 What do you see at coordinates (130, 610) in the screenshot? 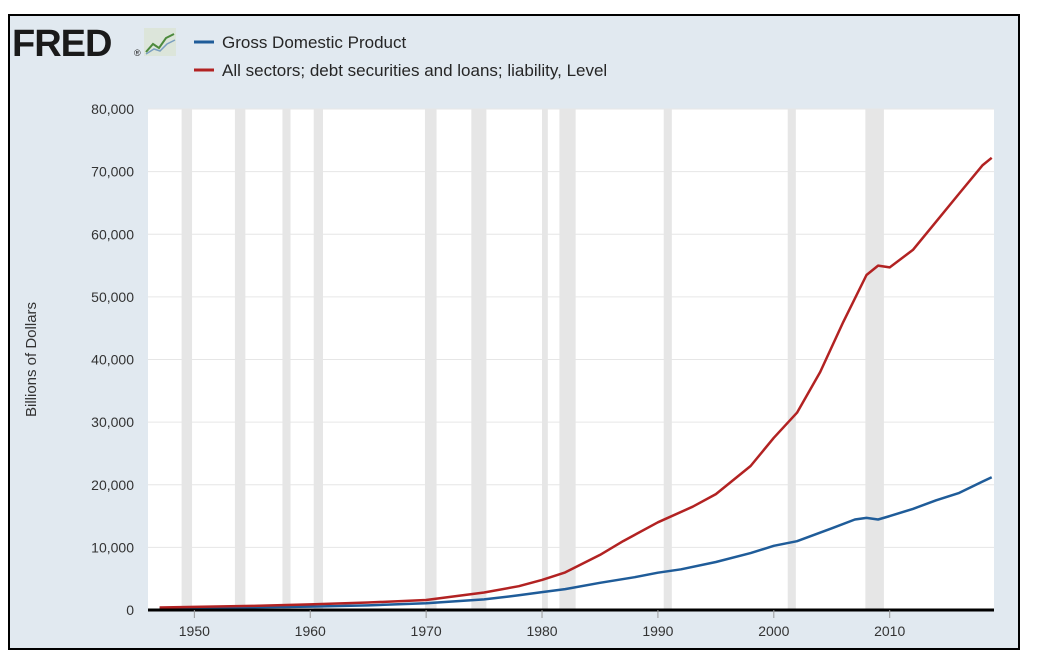
I see `y-tick-label: 0` at bounding box center [130, 610].